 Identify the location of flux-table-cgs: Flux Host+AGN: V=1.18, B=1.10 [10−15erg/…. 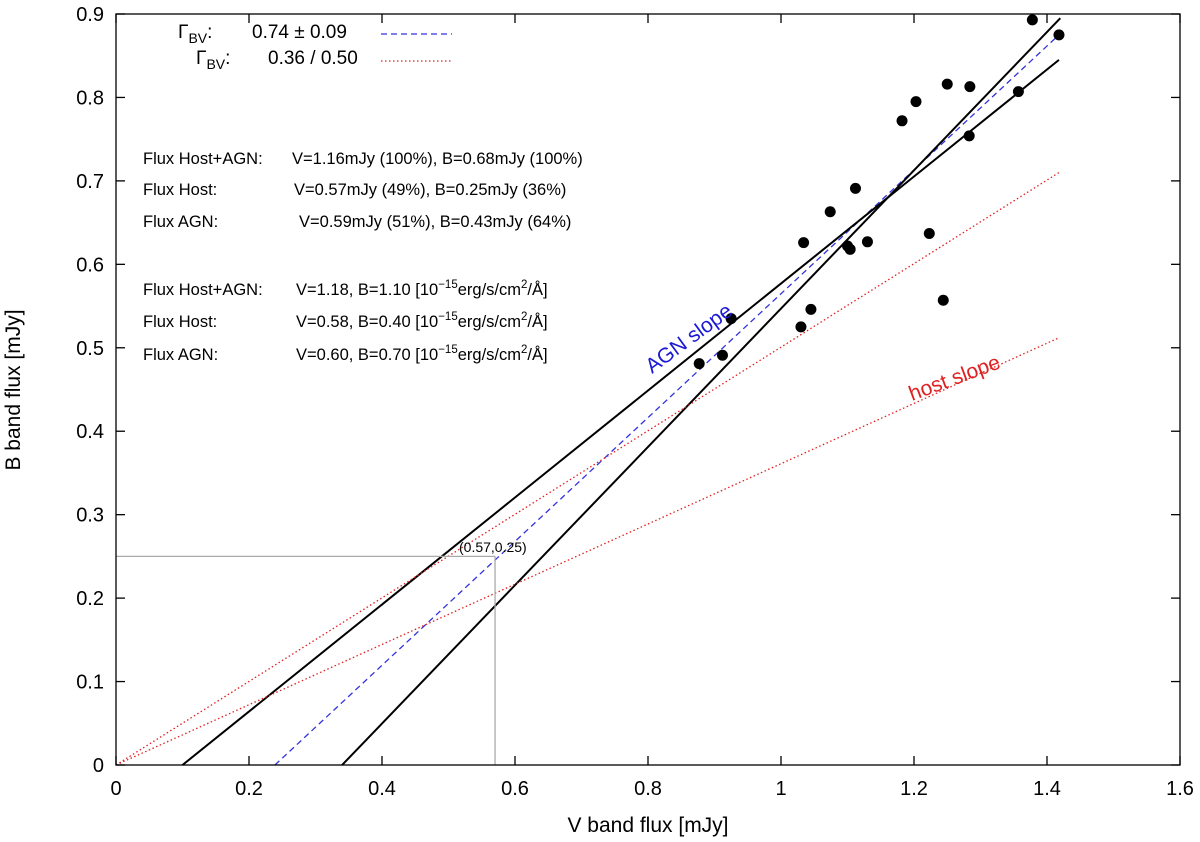
(345, 321).